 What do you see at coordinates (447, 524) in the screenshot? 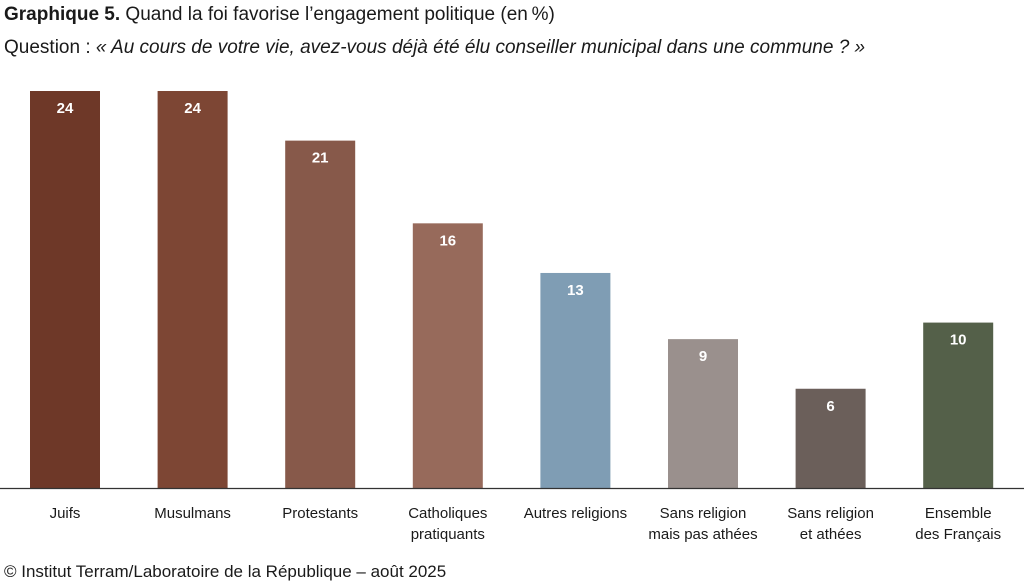
I see `category-label: Catholiques pratiquants` at bounding box center [447, 524].